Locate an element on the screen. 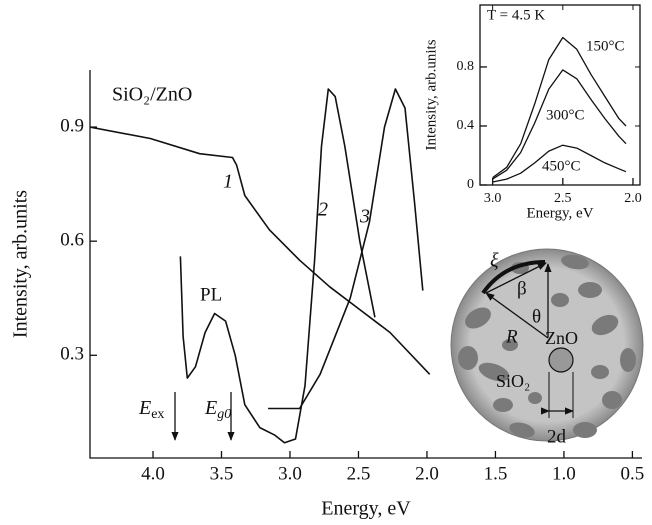 The height and width of the screenshot is (525, 652). marker-subscript: g0 is located at coordinates (224, 414).